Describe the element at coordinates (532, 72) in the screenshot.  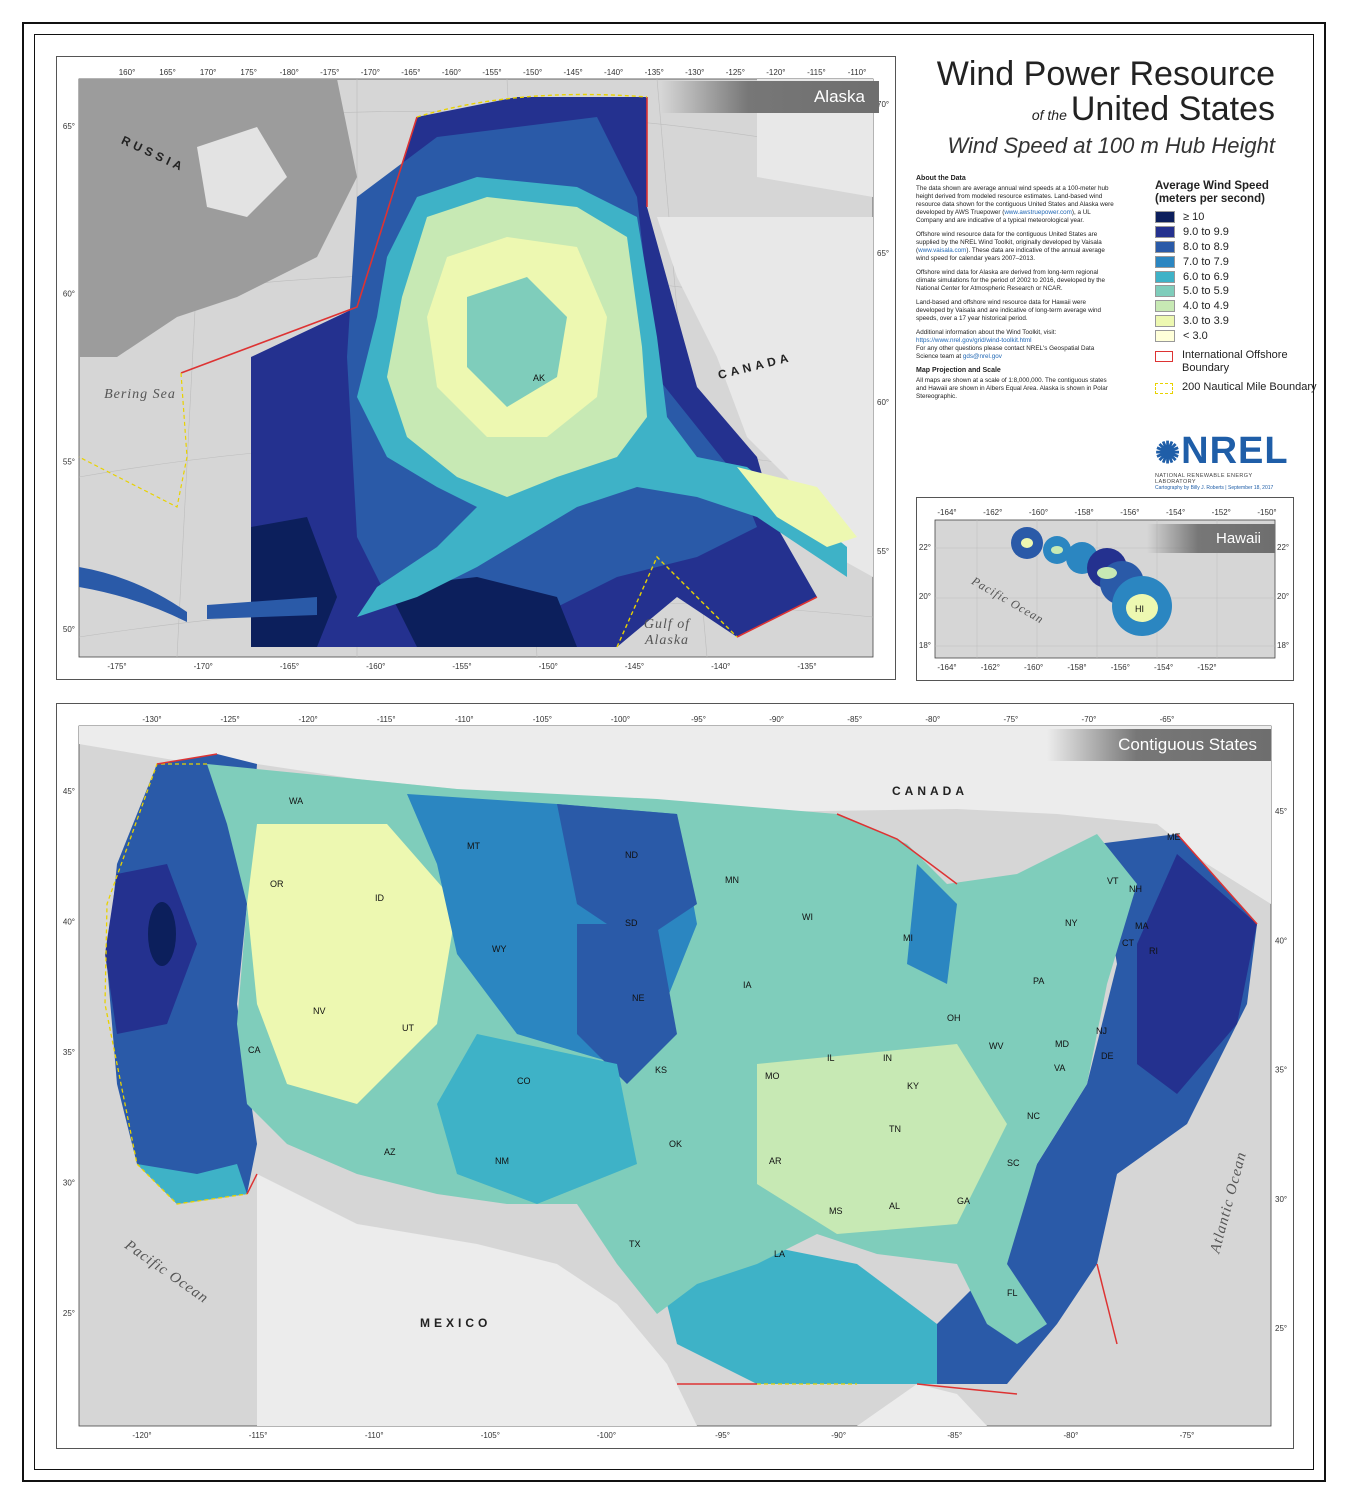
I see `ak-top-tick-10: -150°` at that location.